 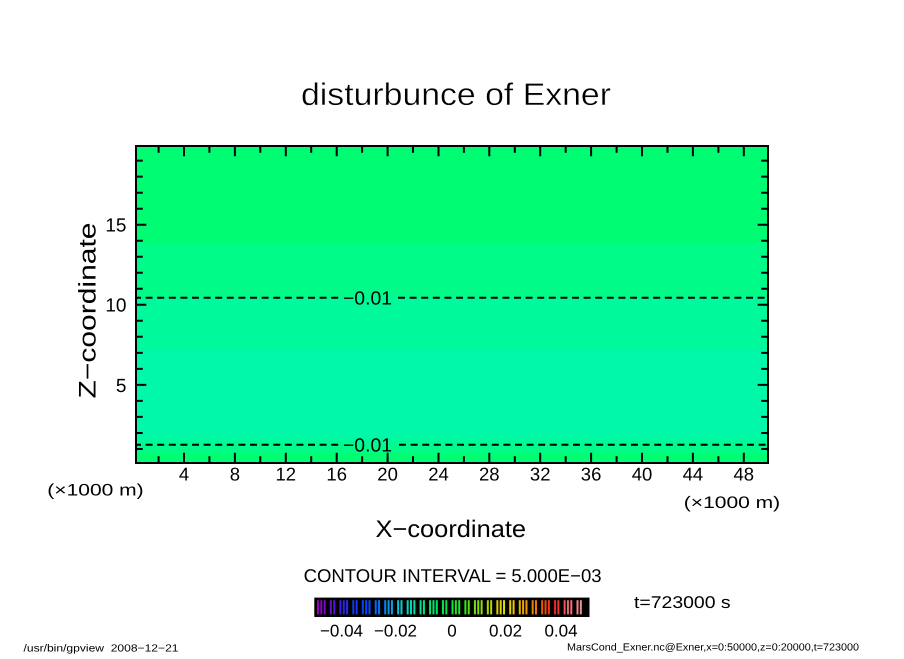 What do you see at coordinates (336, 474) in the screenshot?
I see `svg-text: 16` at bounding box center [336, 474].